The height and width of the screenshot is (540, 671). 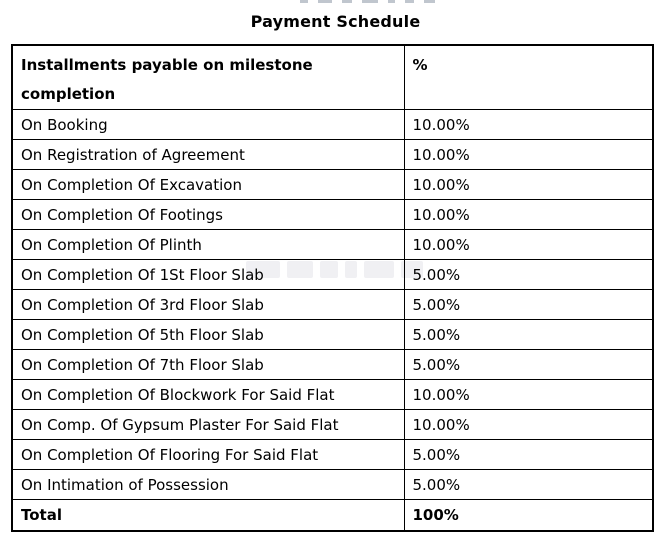 I want to click on table-row: On Completion Of 7th Floor Slab 5.00%, so click(x=332, y=364).